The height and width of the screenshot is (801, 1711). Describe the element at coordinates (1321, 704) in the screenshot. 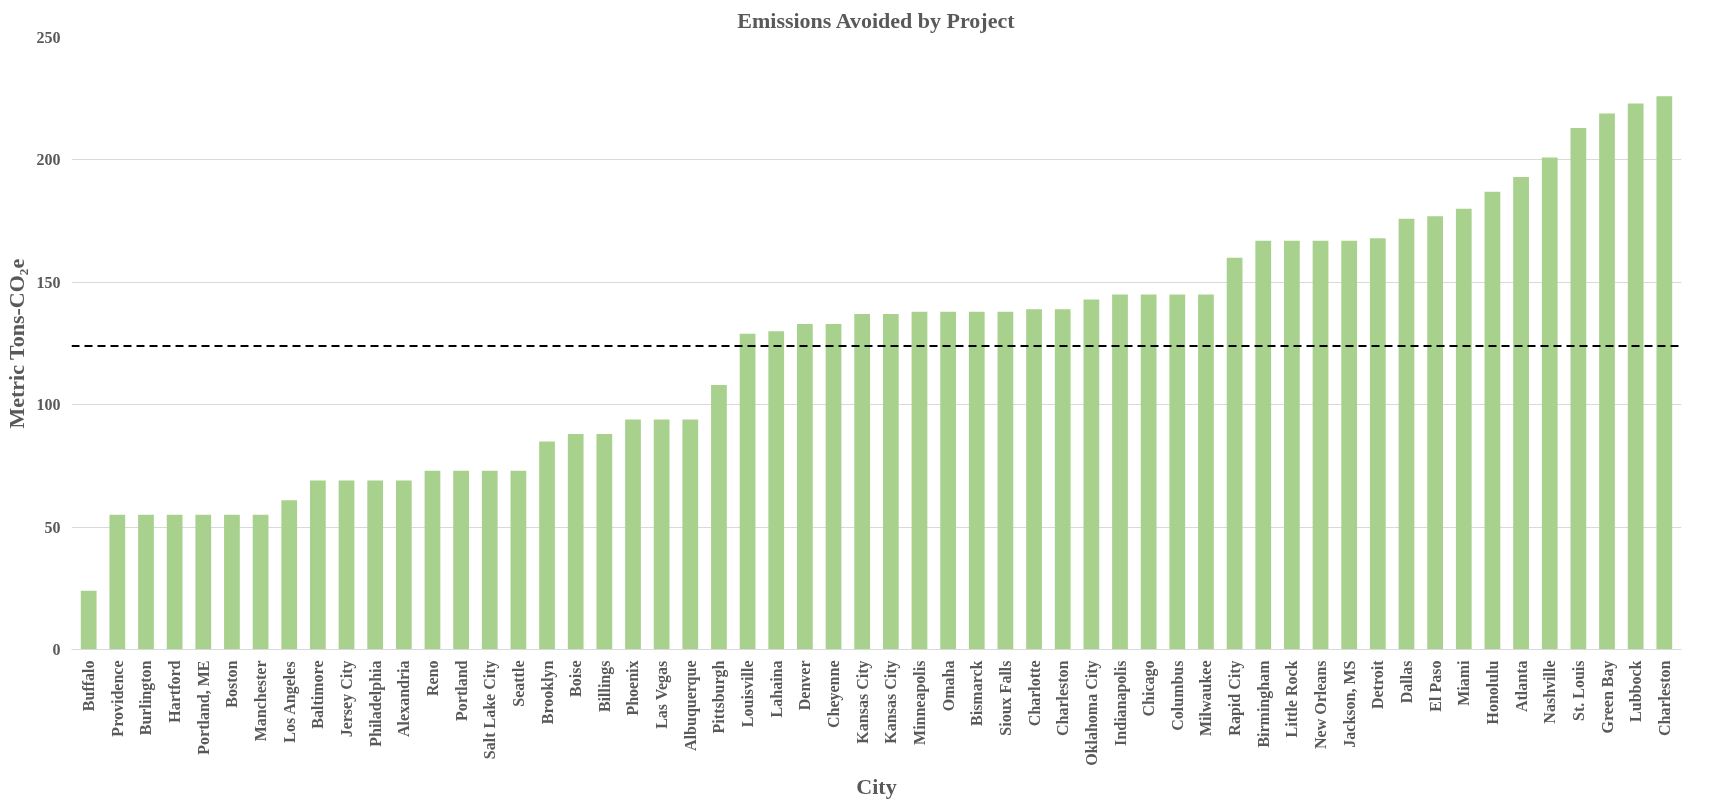

I see `x-tick-label: New Orleans` at that location.